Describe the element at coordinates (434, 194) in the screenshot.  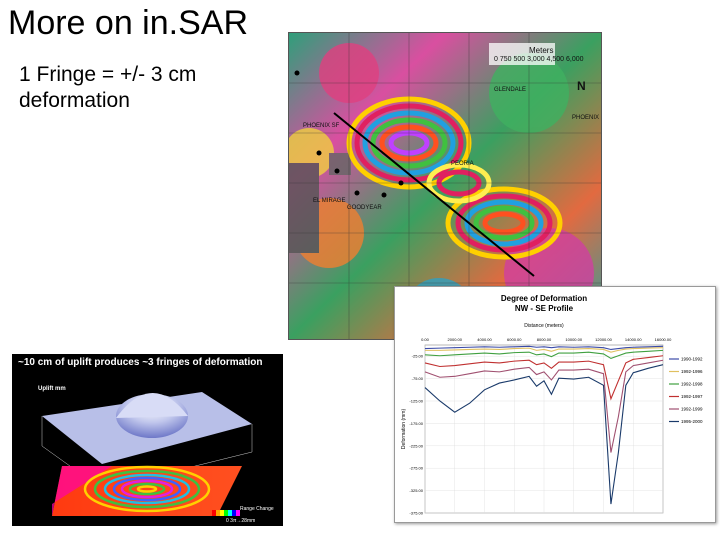
I see `profile-line` at that location.